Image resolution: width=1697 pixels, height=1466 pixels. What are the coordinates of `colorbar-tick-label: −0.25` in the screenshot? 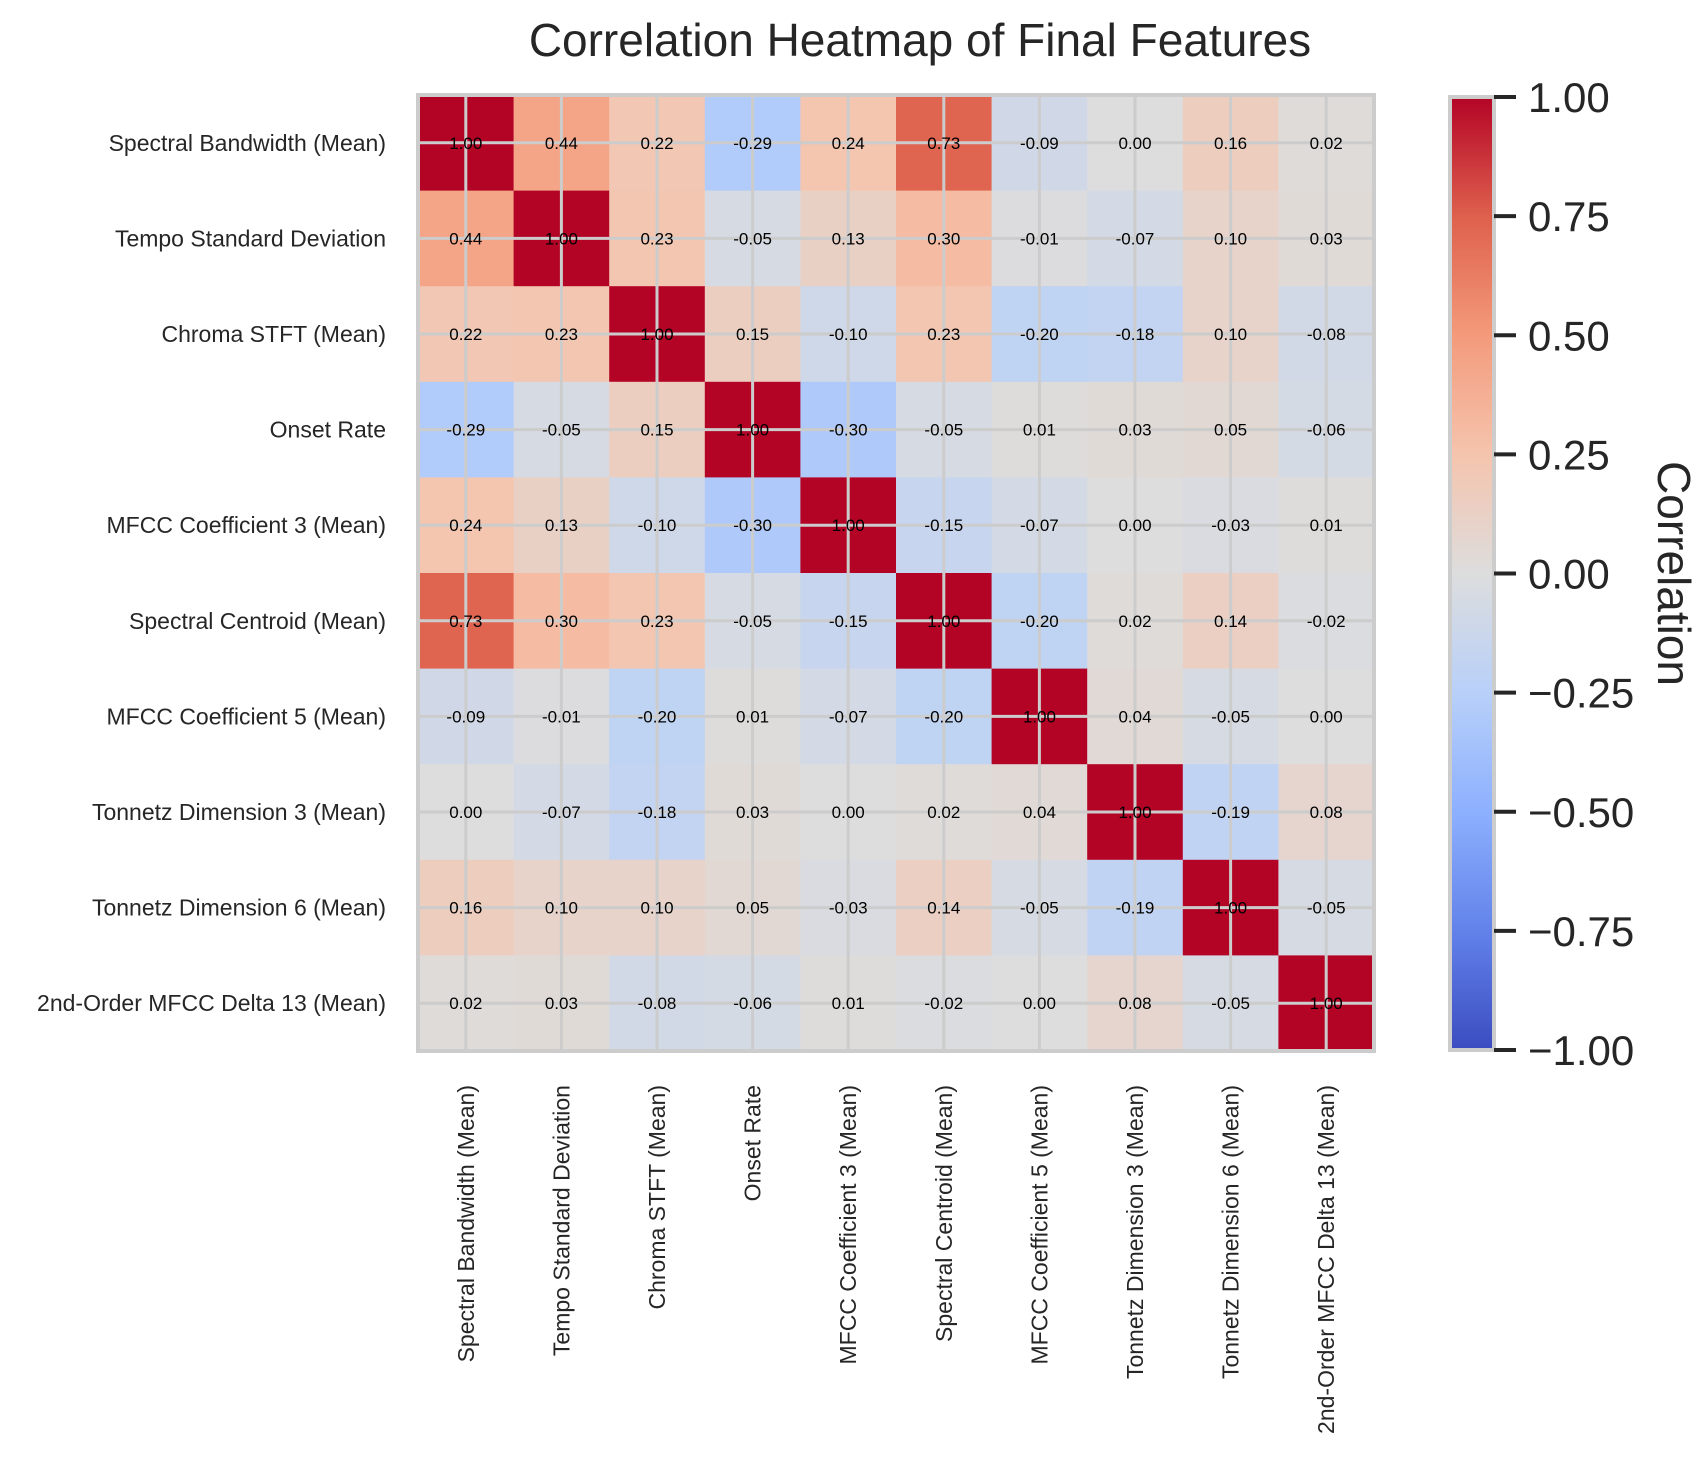 It's located at (1581, 693).